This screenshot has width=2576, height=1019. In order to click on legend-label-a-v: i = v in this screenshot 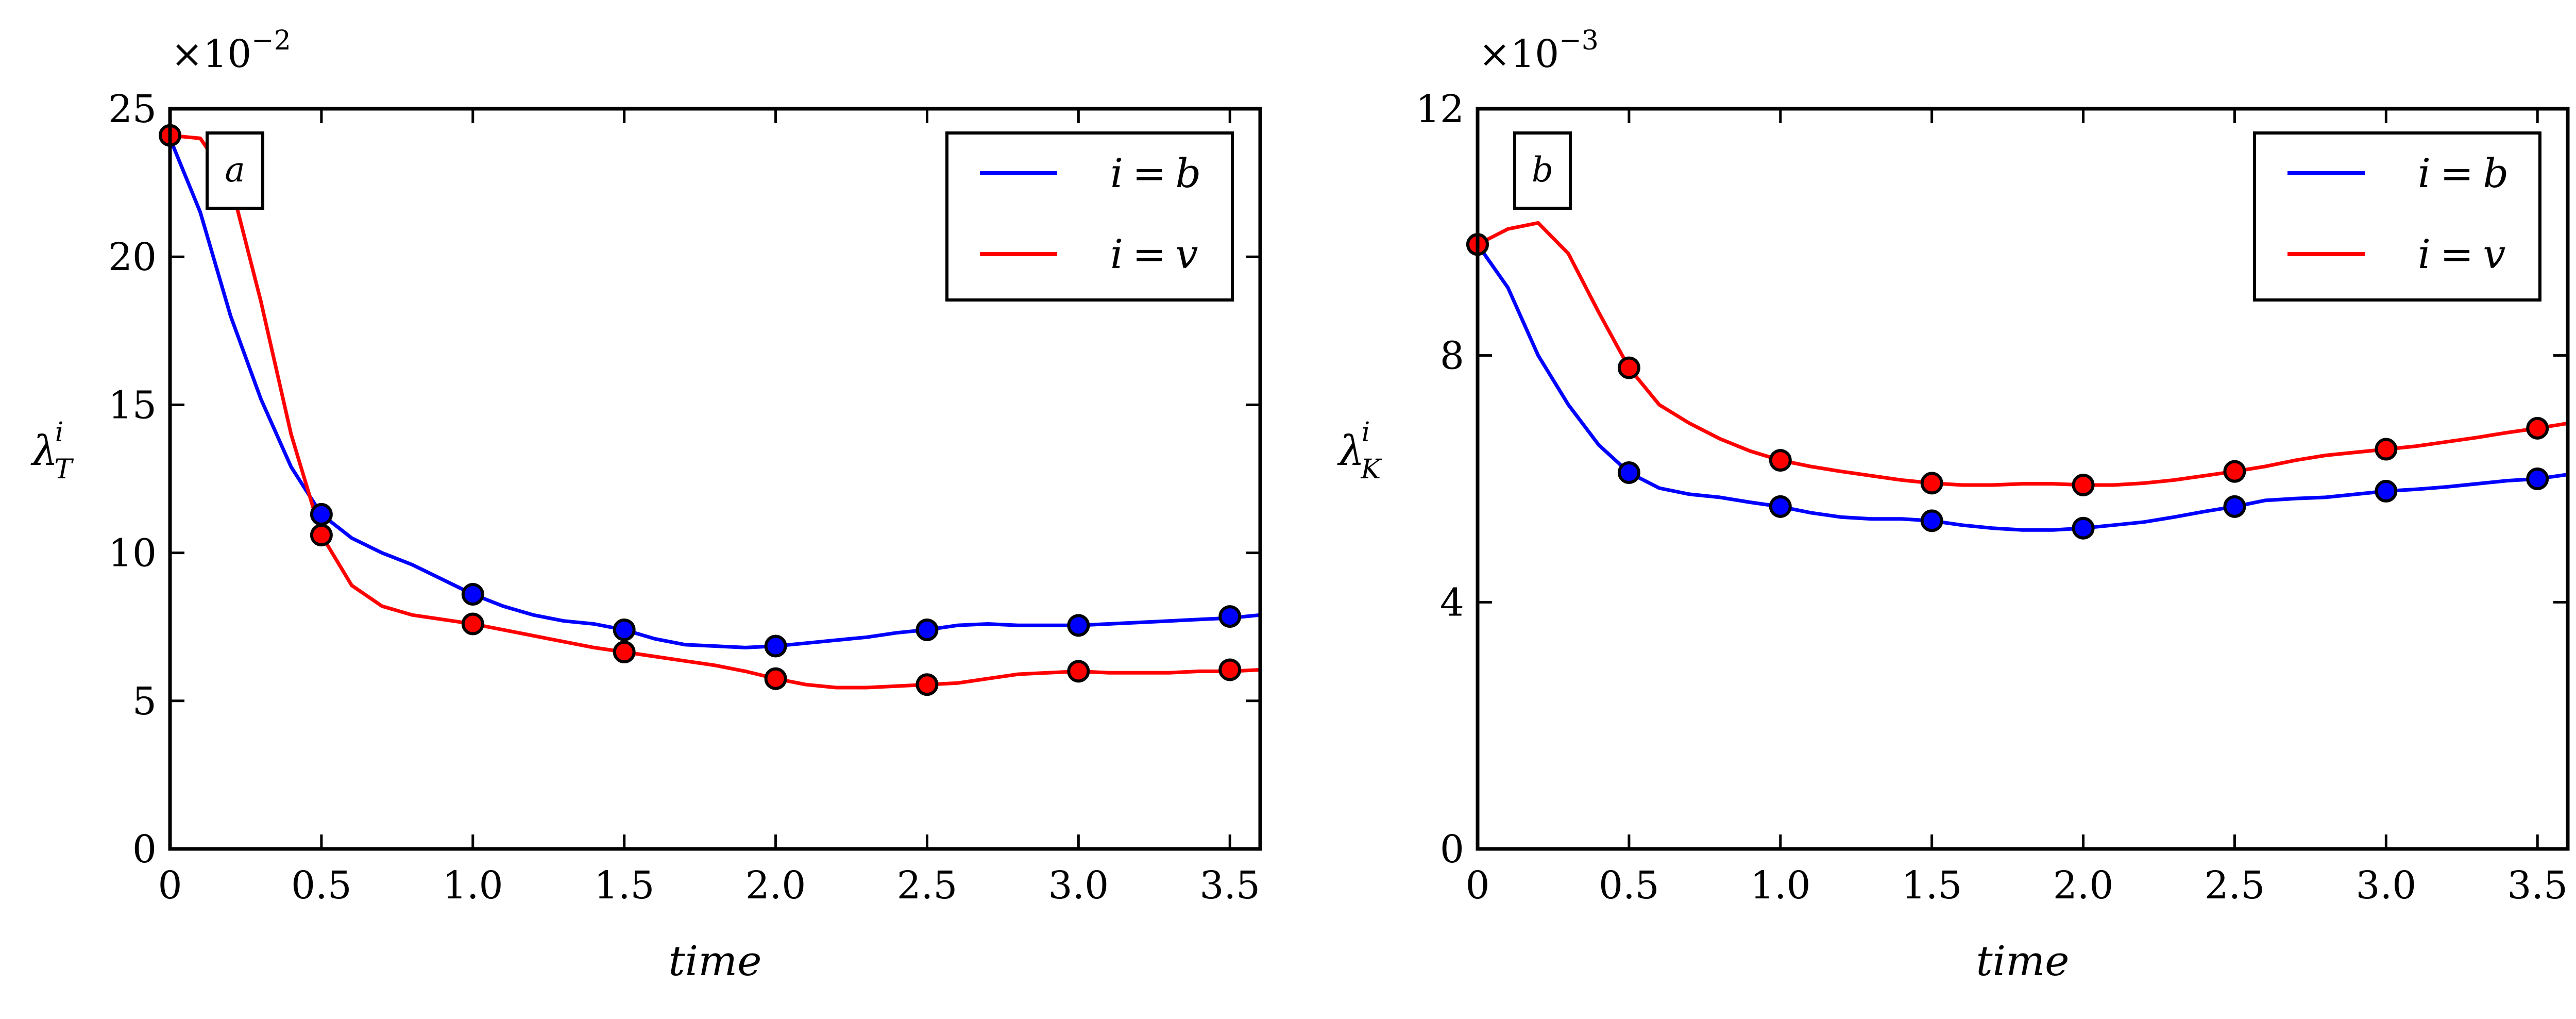, I will do `click(1154, 254)`.